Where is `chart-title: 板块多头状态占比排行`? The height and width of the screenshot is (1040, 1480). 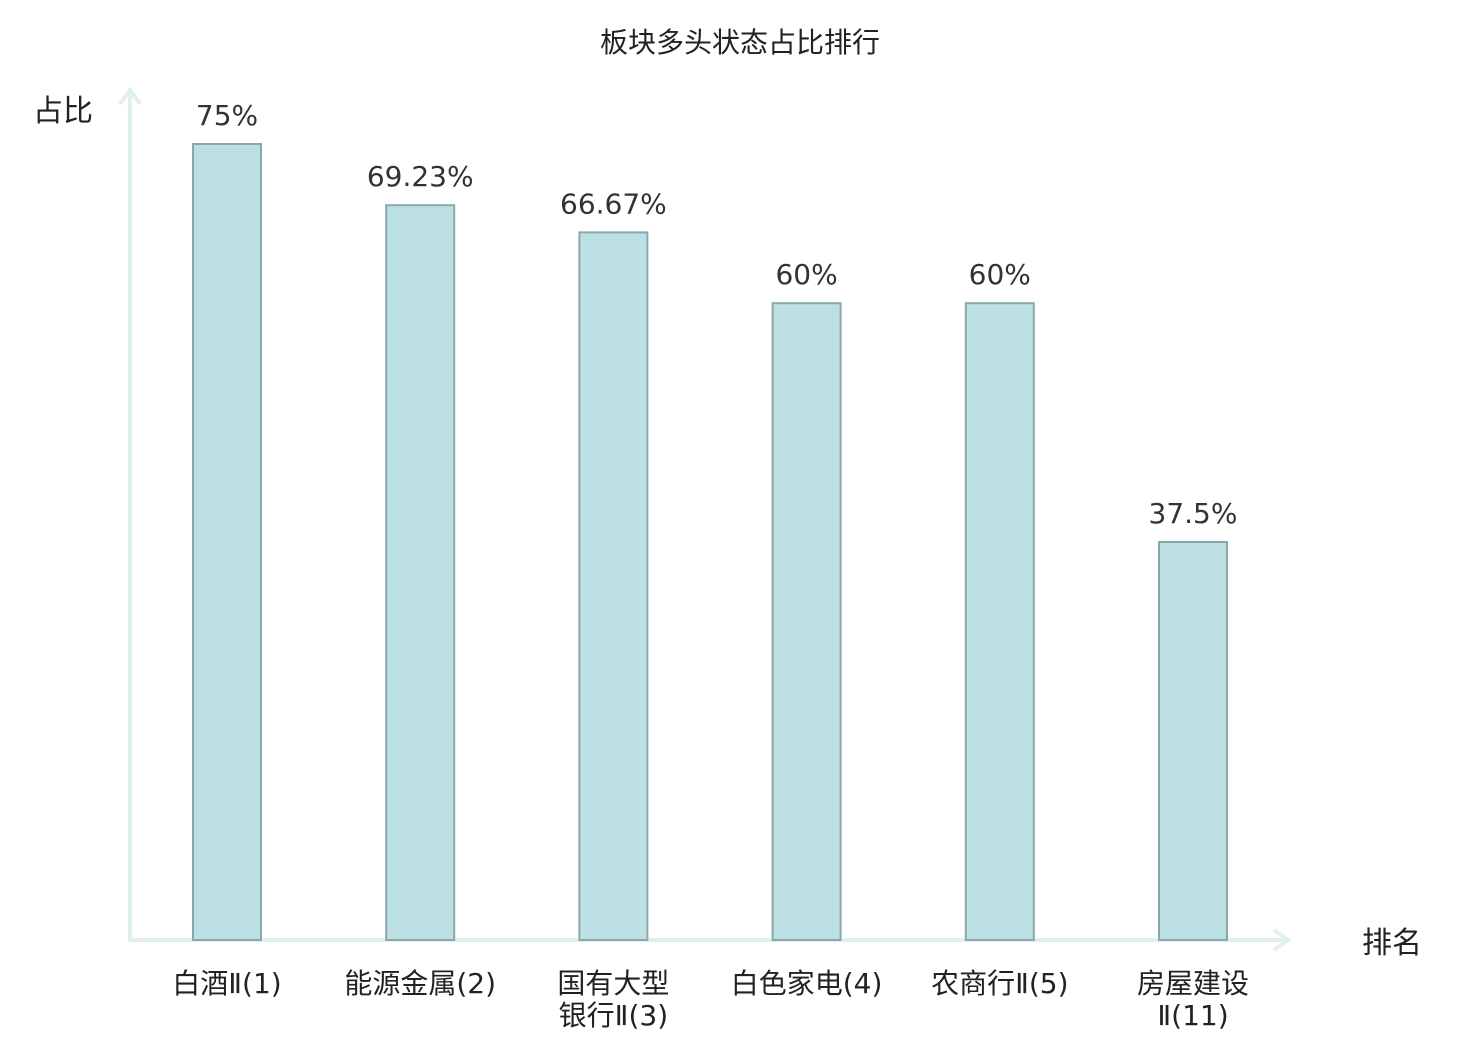
chart-title: 板块多头状态占比排行 is located at coordinates (740, 42).